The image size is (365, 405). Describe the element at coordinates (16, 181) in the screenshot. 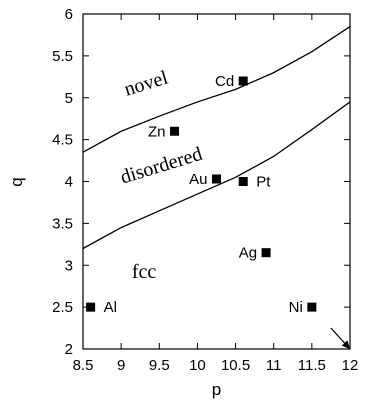

I see `y-axis-label: q` at that location.